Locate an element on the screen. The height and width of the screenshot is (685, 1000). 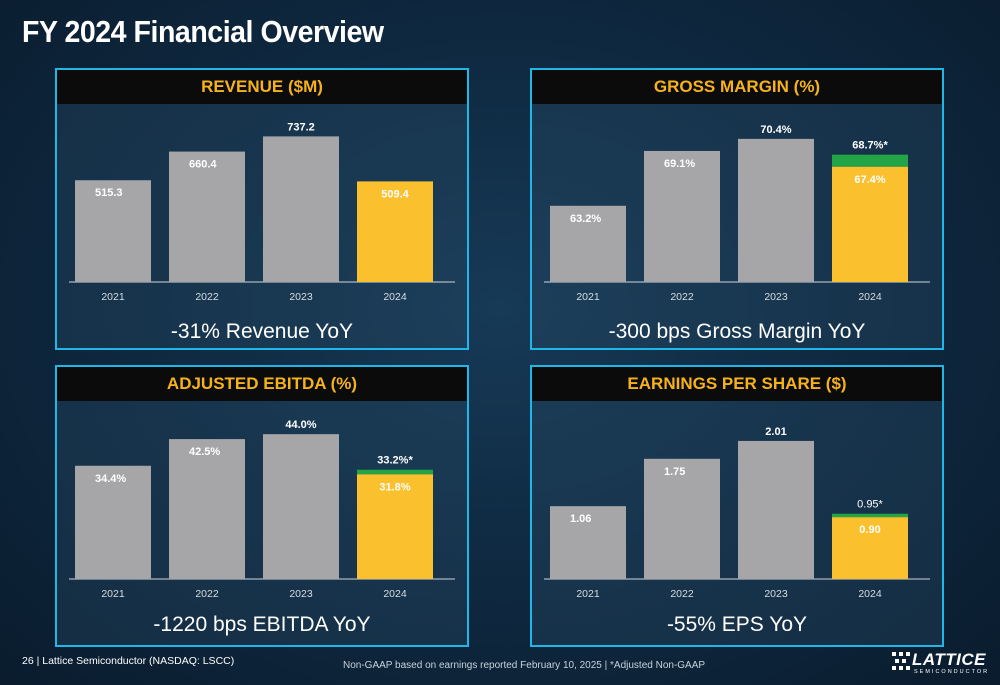
gross-margin-bar-2021 is located at coordinates (588, 243).